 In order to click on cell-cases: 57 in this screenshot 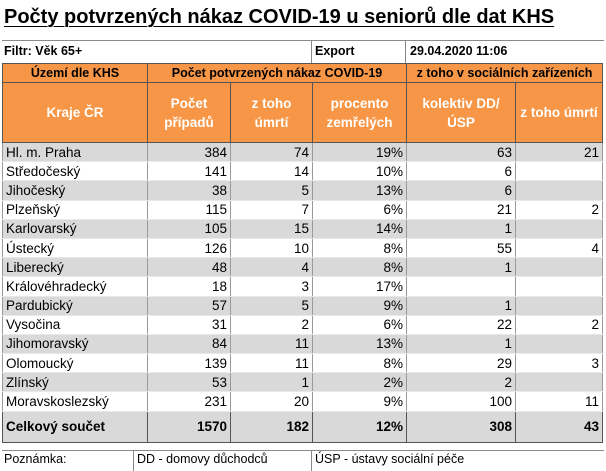, I will do `click(189, 306)`.